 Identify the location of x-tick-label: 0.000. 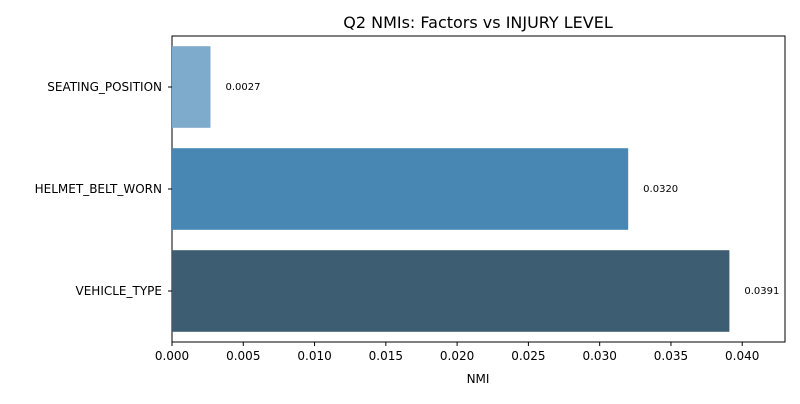
(172, 356).